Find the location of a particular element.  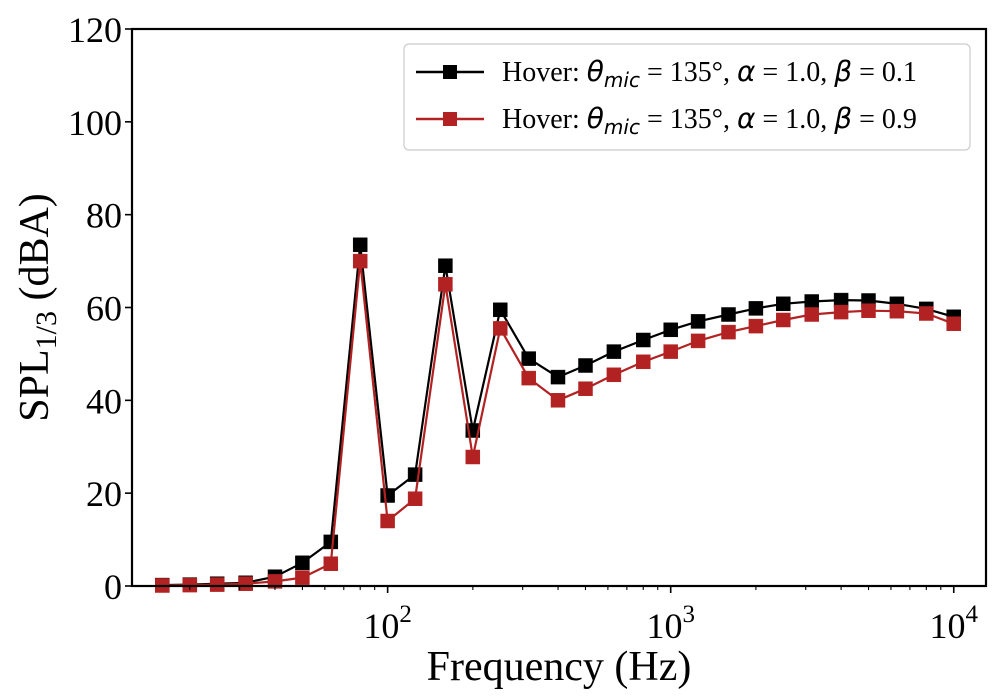

y-tick-label: 120 is located at coordinates (95, 30).